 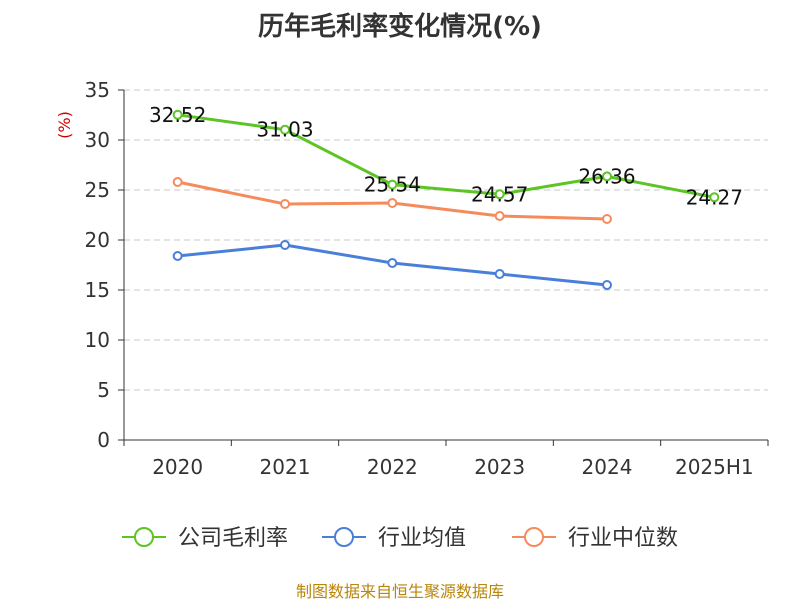 What do you see at coordinates (97, 290) in the screenshot?
I see `y-tick-label: 15` at bounding box center [97, 290].